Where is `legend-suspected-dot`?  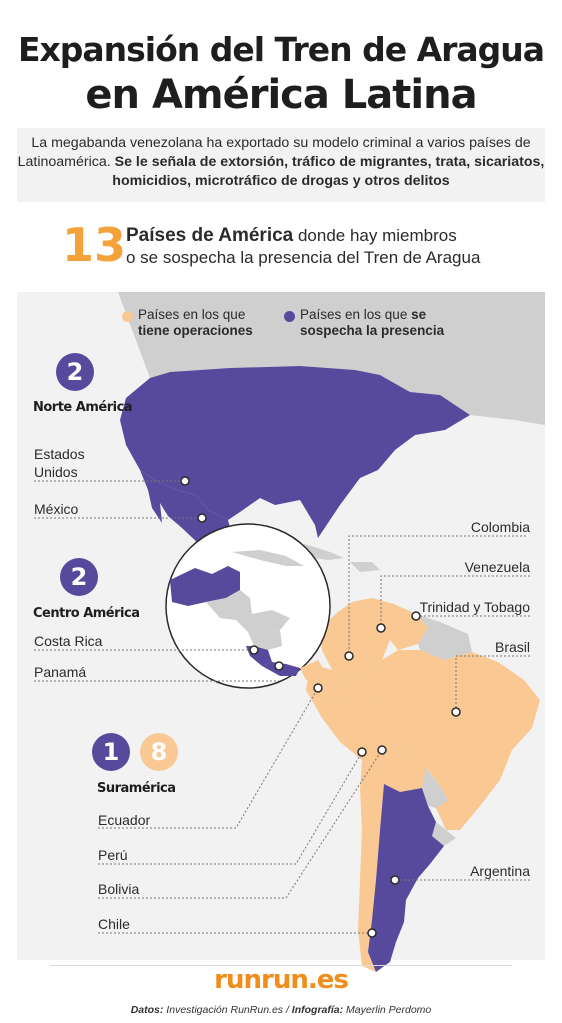 legend-suspected-dot is located at coordinates (289, 316).